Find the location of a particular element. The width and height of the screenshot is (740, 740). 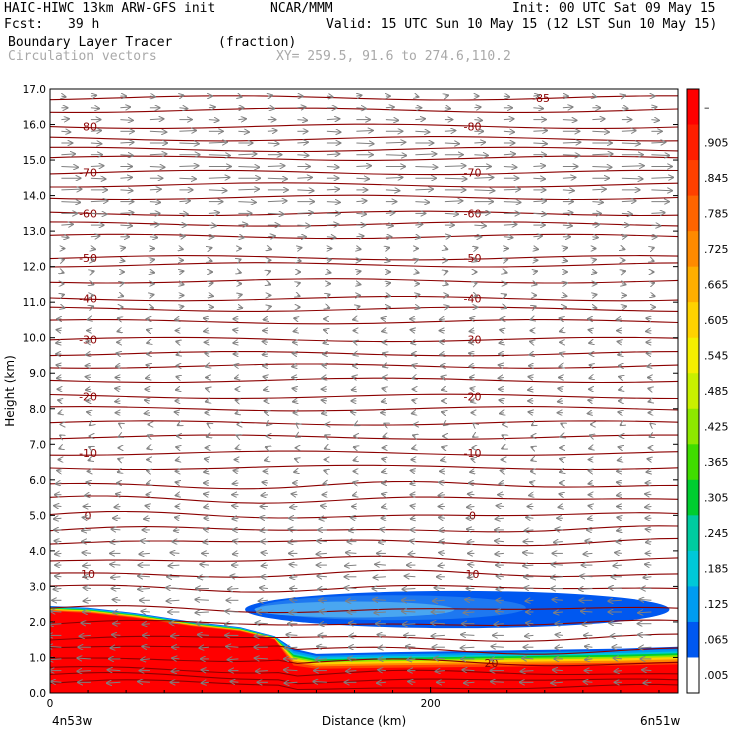

colorbar-label: .665 is located at coordinates (716, 284).